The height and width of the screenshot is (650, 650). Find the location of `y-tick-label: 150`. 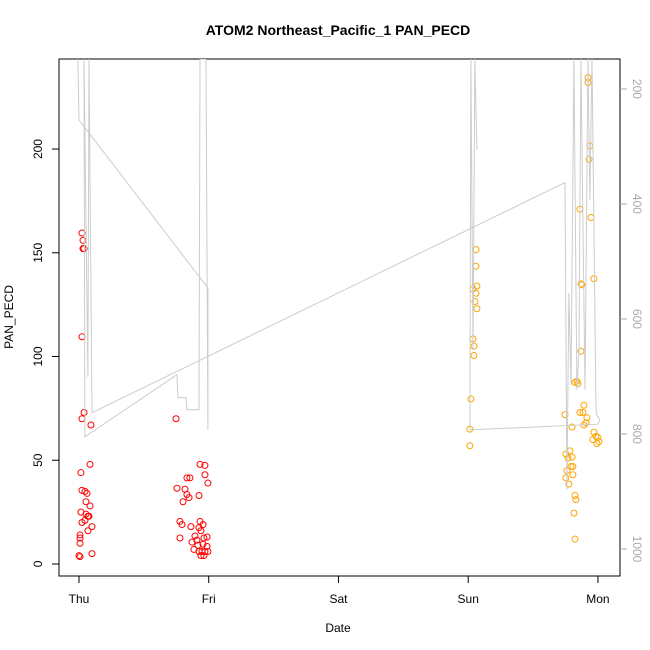

y-tick-label: 150 is located at coordinates (38, 252).